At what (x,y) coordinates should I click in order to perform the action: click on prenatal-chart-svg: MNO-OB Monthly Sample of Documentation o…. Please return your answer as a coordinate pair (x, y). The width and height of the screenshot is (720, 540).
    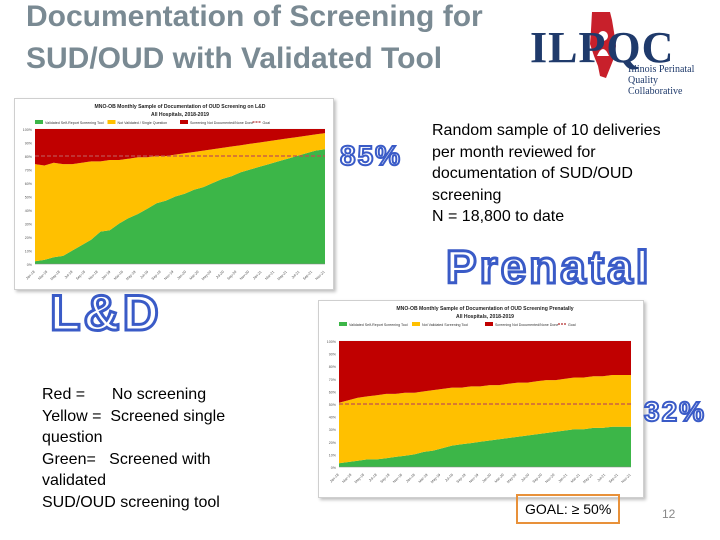
    Looking at the image, I should click on (479, 395).